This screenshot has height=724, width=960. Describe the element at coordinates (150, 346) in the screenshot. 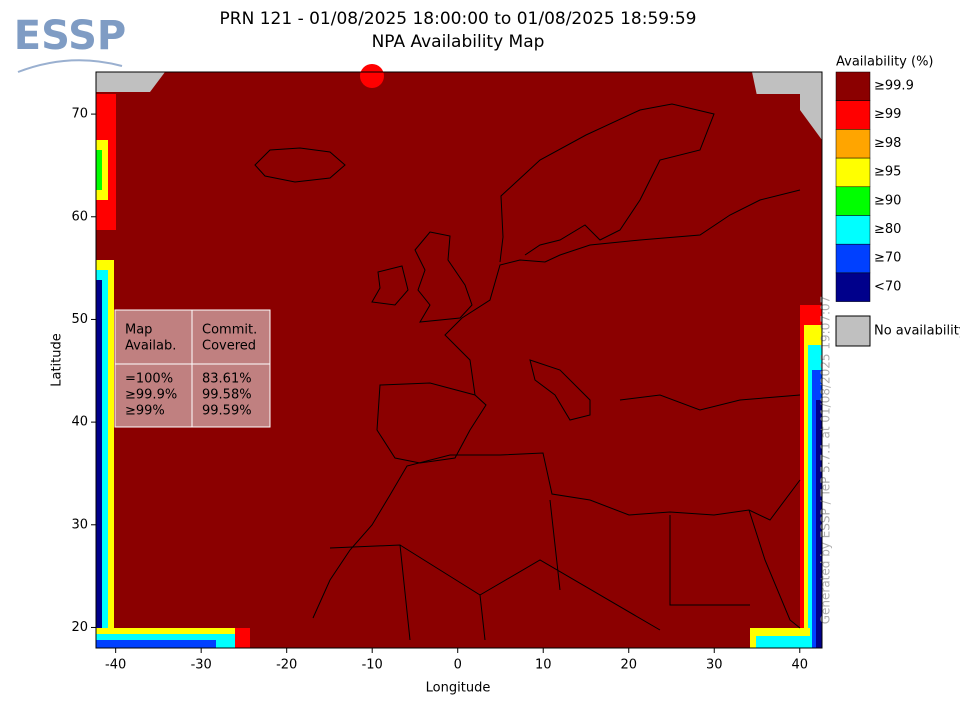

I see `table-header: Availab.` at that location.